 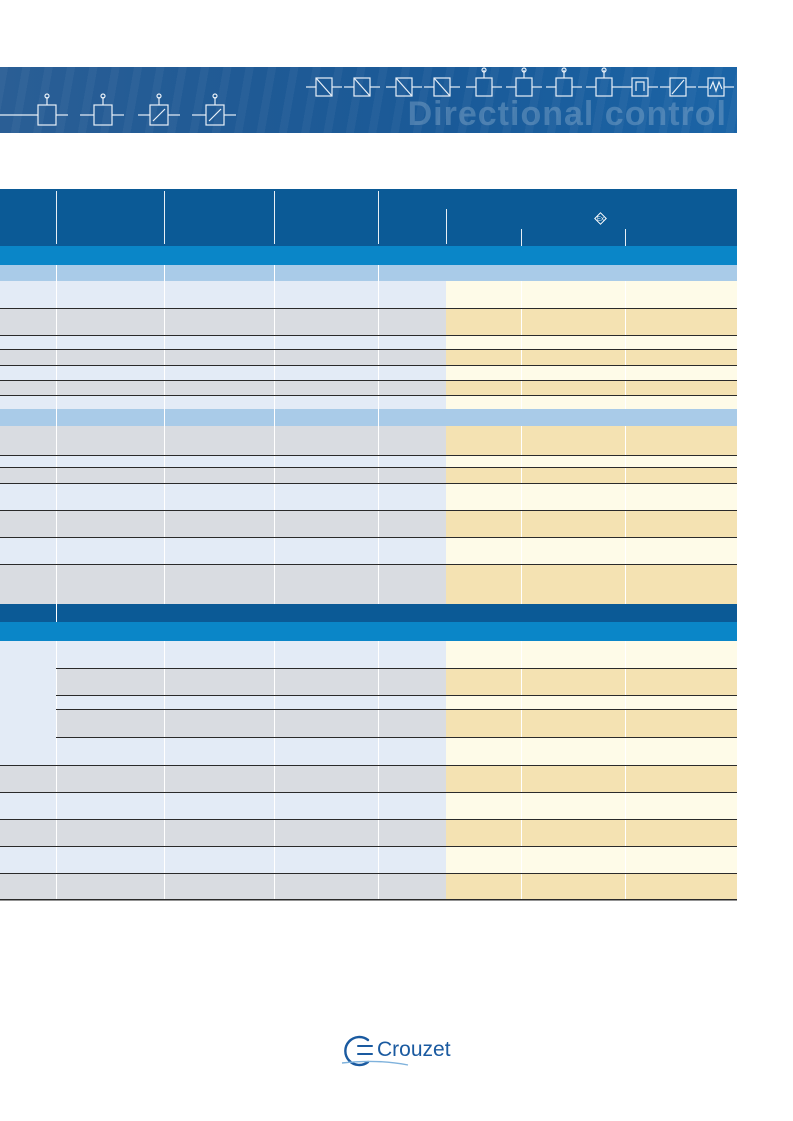 I want to click on valve-symbol-icon, so click(x=34, y=109).